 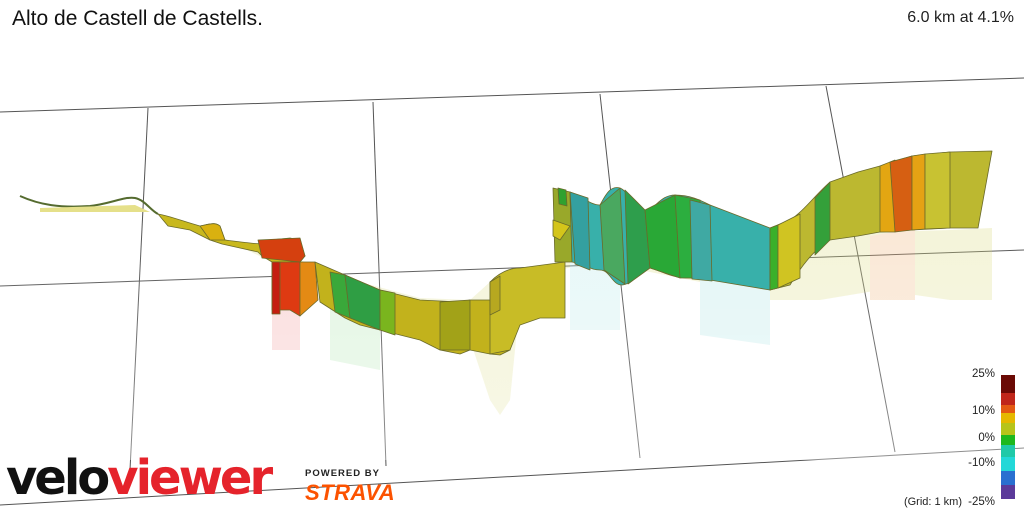 I want to click on powered-by-label: POWERED BY, so click(x=342, y=473).